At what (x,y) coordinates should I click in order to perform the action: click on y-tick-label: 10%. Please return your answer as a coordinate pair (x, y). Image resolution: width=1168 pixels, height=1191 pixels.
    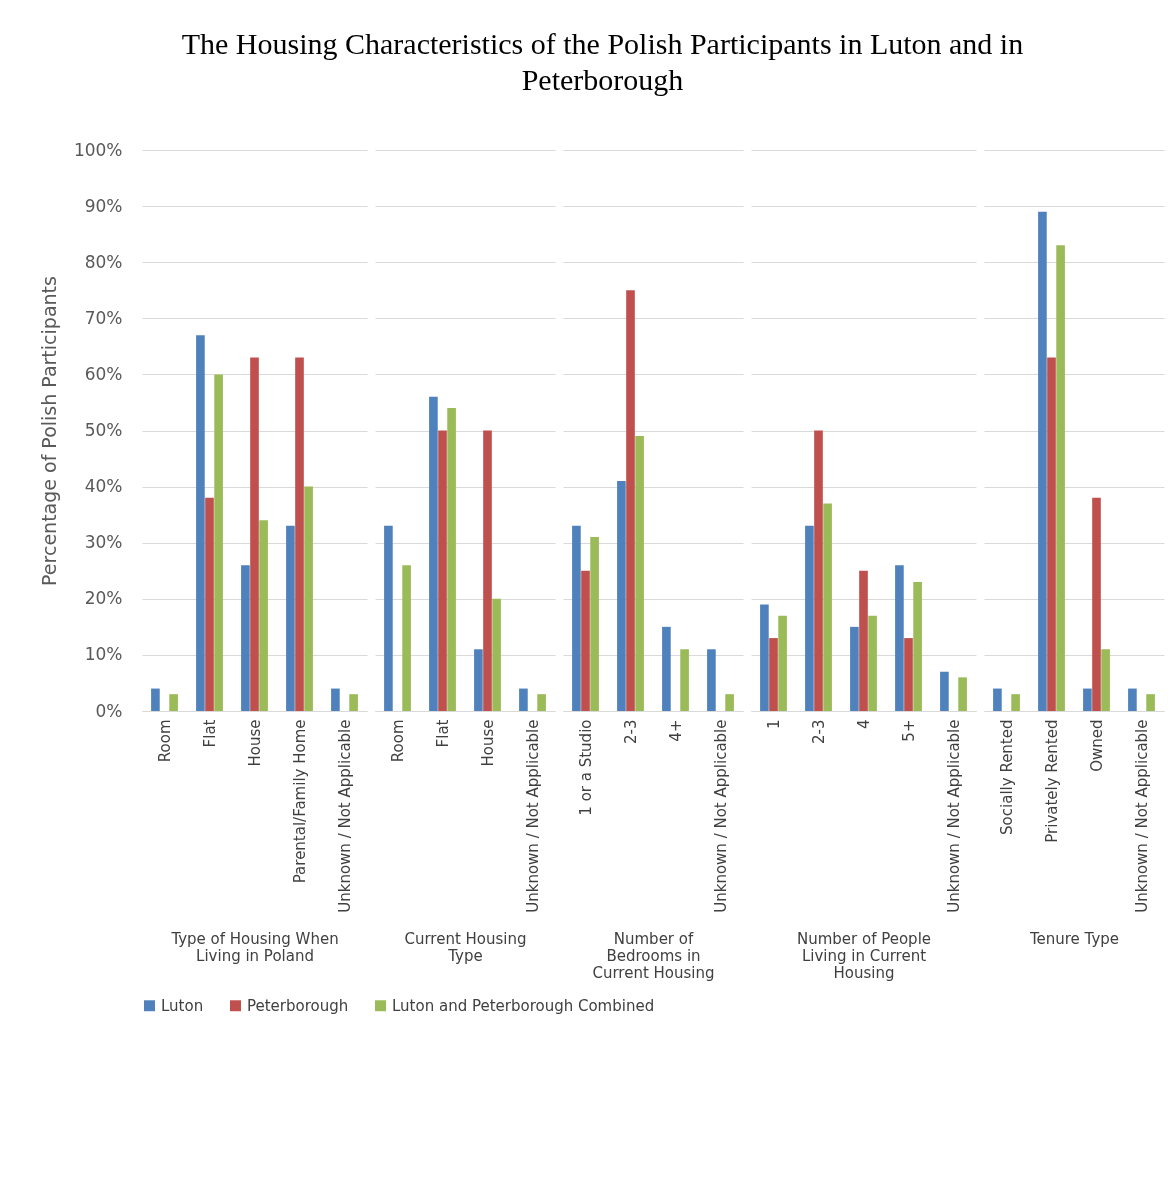
    Looking at the image, I should click on (103, 654).